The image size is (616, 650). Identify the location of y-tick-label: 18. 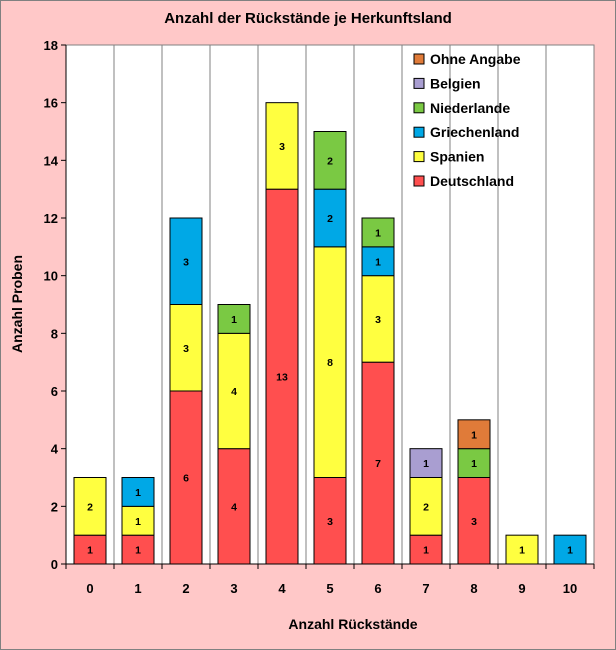
(51, 45).